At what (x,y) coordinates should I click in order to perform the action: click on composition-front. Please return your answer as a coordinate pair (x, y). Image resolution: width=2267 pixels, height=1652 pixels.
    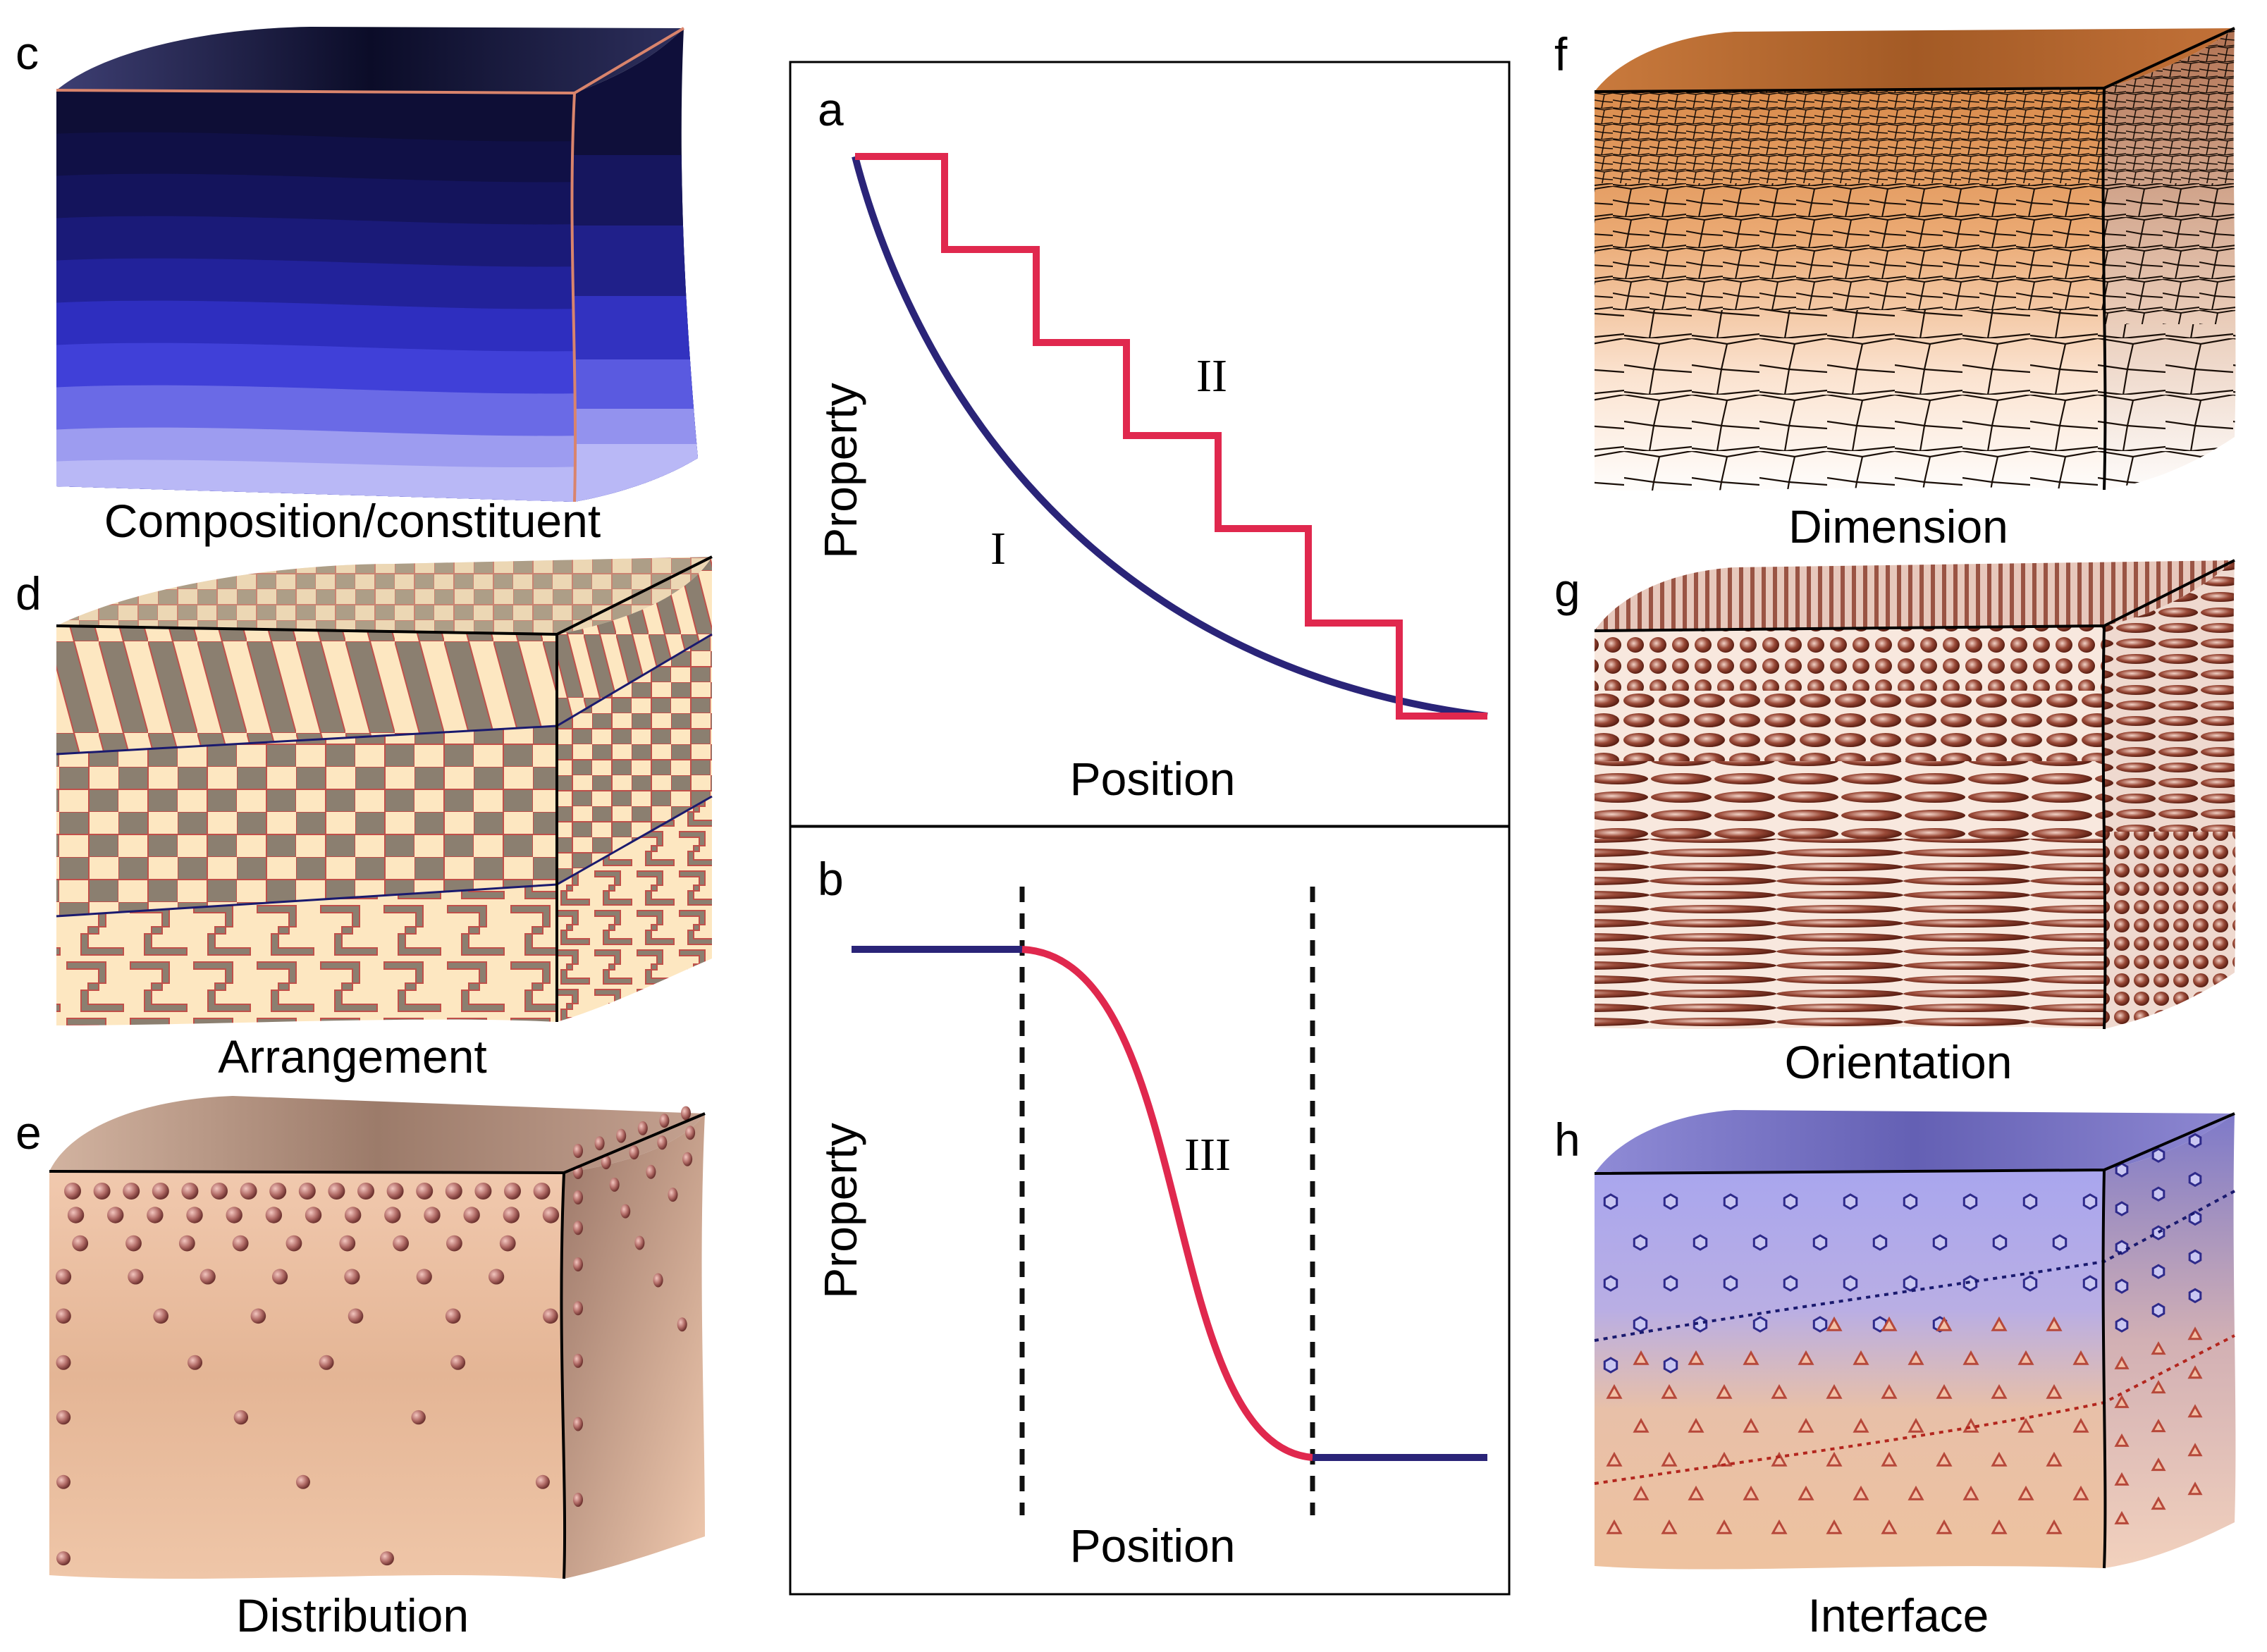
    Looking at the image, I should click on (316, 296).